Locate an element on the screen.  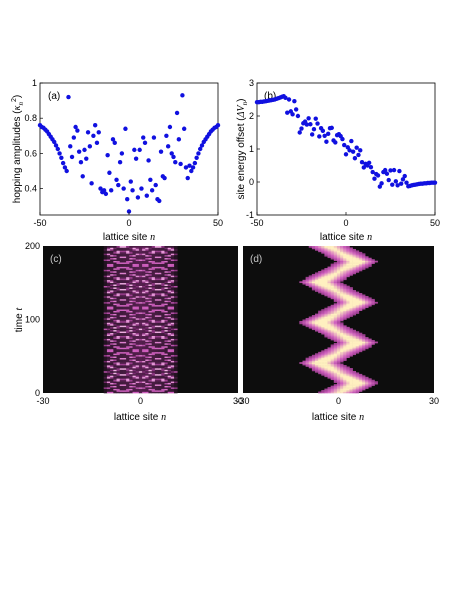
panel-b-frame is located at coordinates (346, 149).